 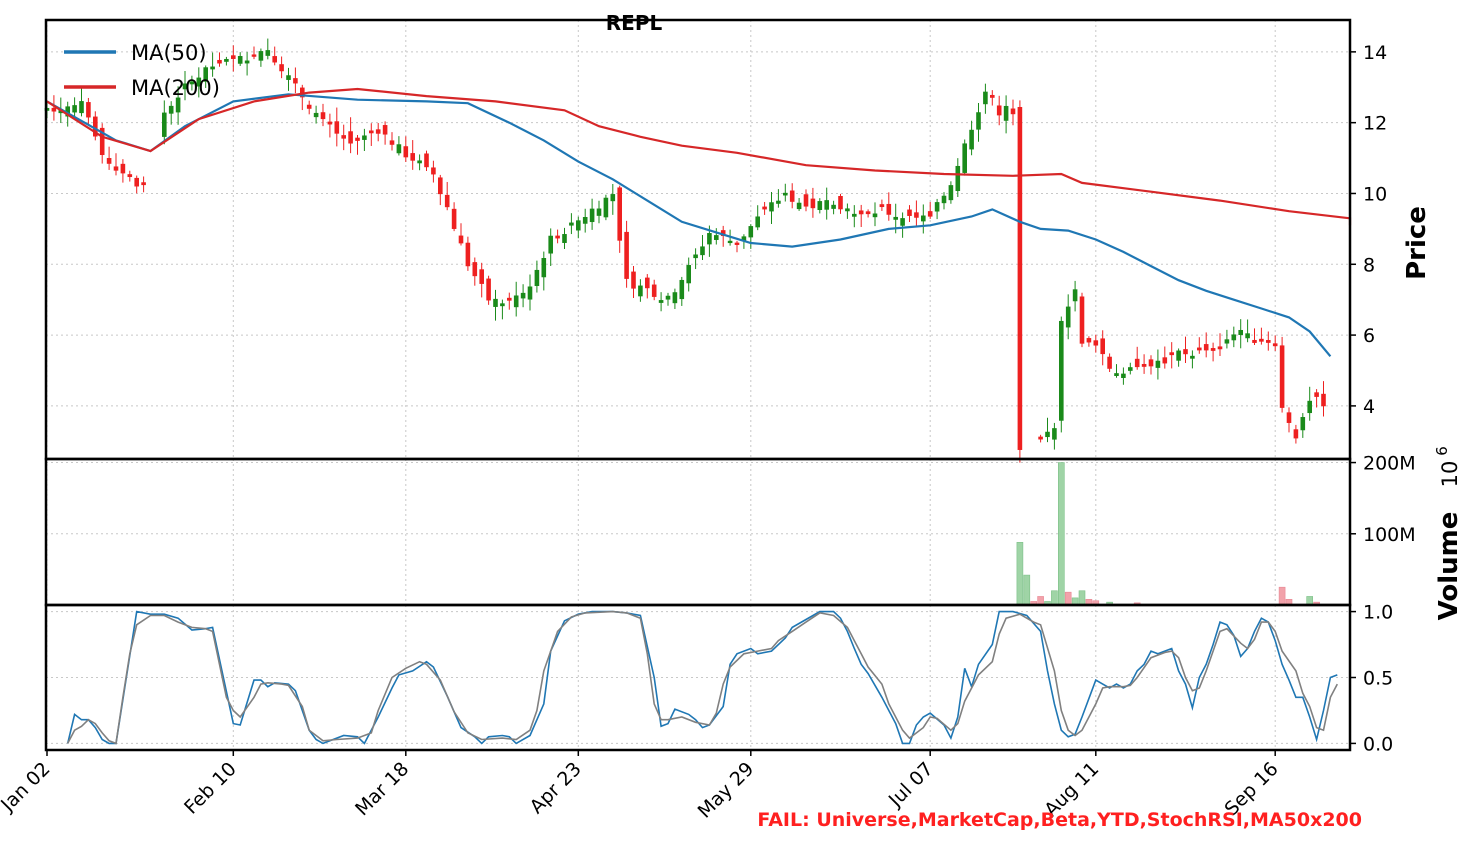 What do you see at coordinates (27, 787) in the screenshot?
I see `x-tick-label-0: Jan 02` at bounding box center [27, 787].